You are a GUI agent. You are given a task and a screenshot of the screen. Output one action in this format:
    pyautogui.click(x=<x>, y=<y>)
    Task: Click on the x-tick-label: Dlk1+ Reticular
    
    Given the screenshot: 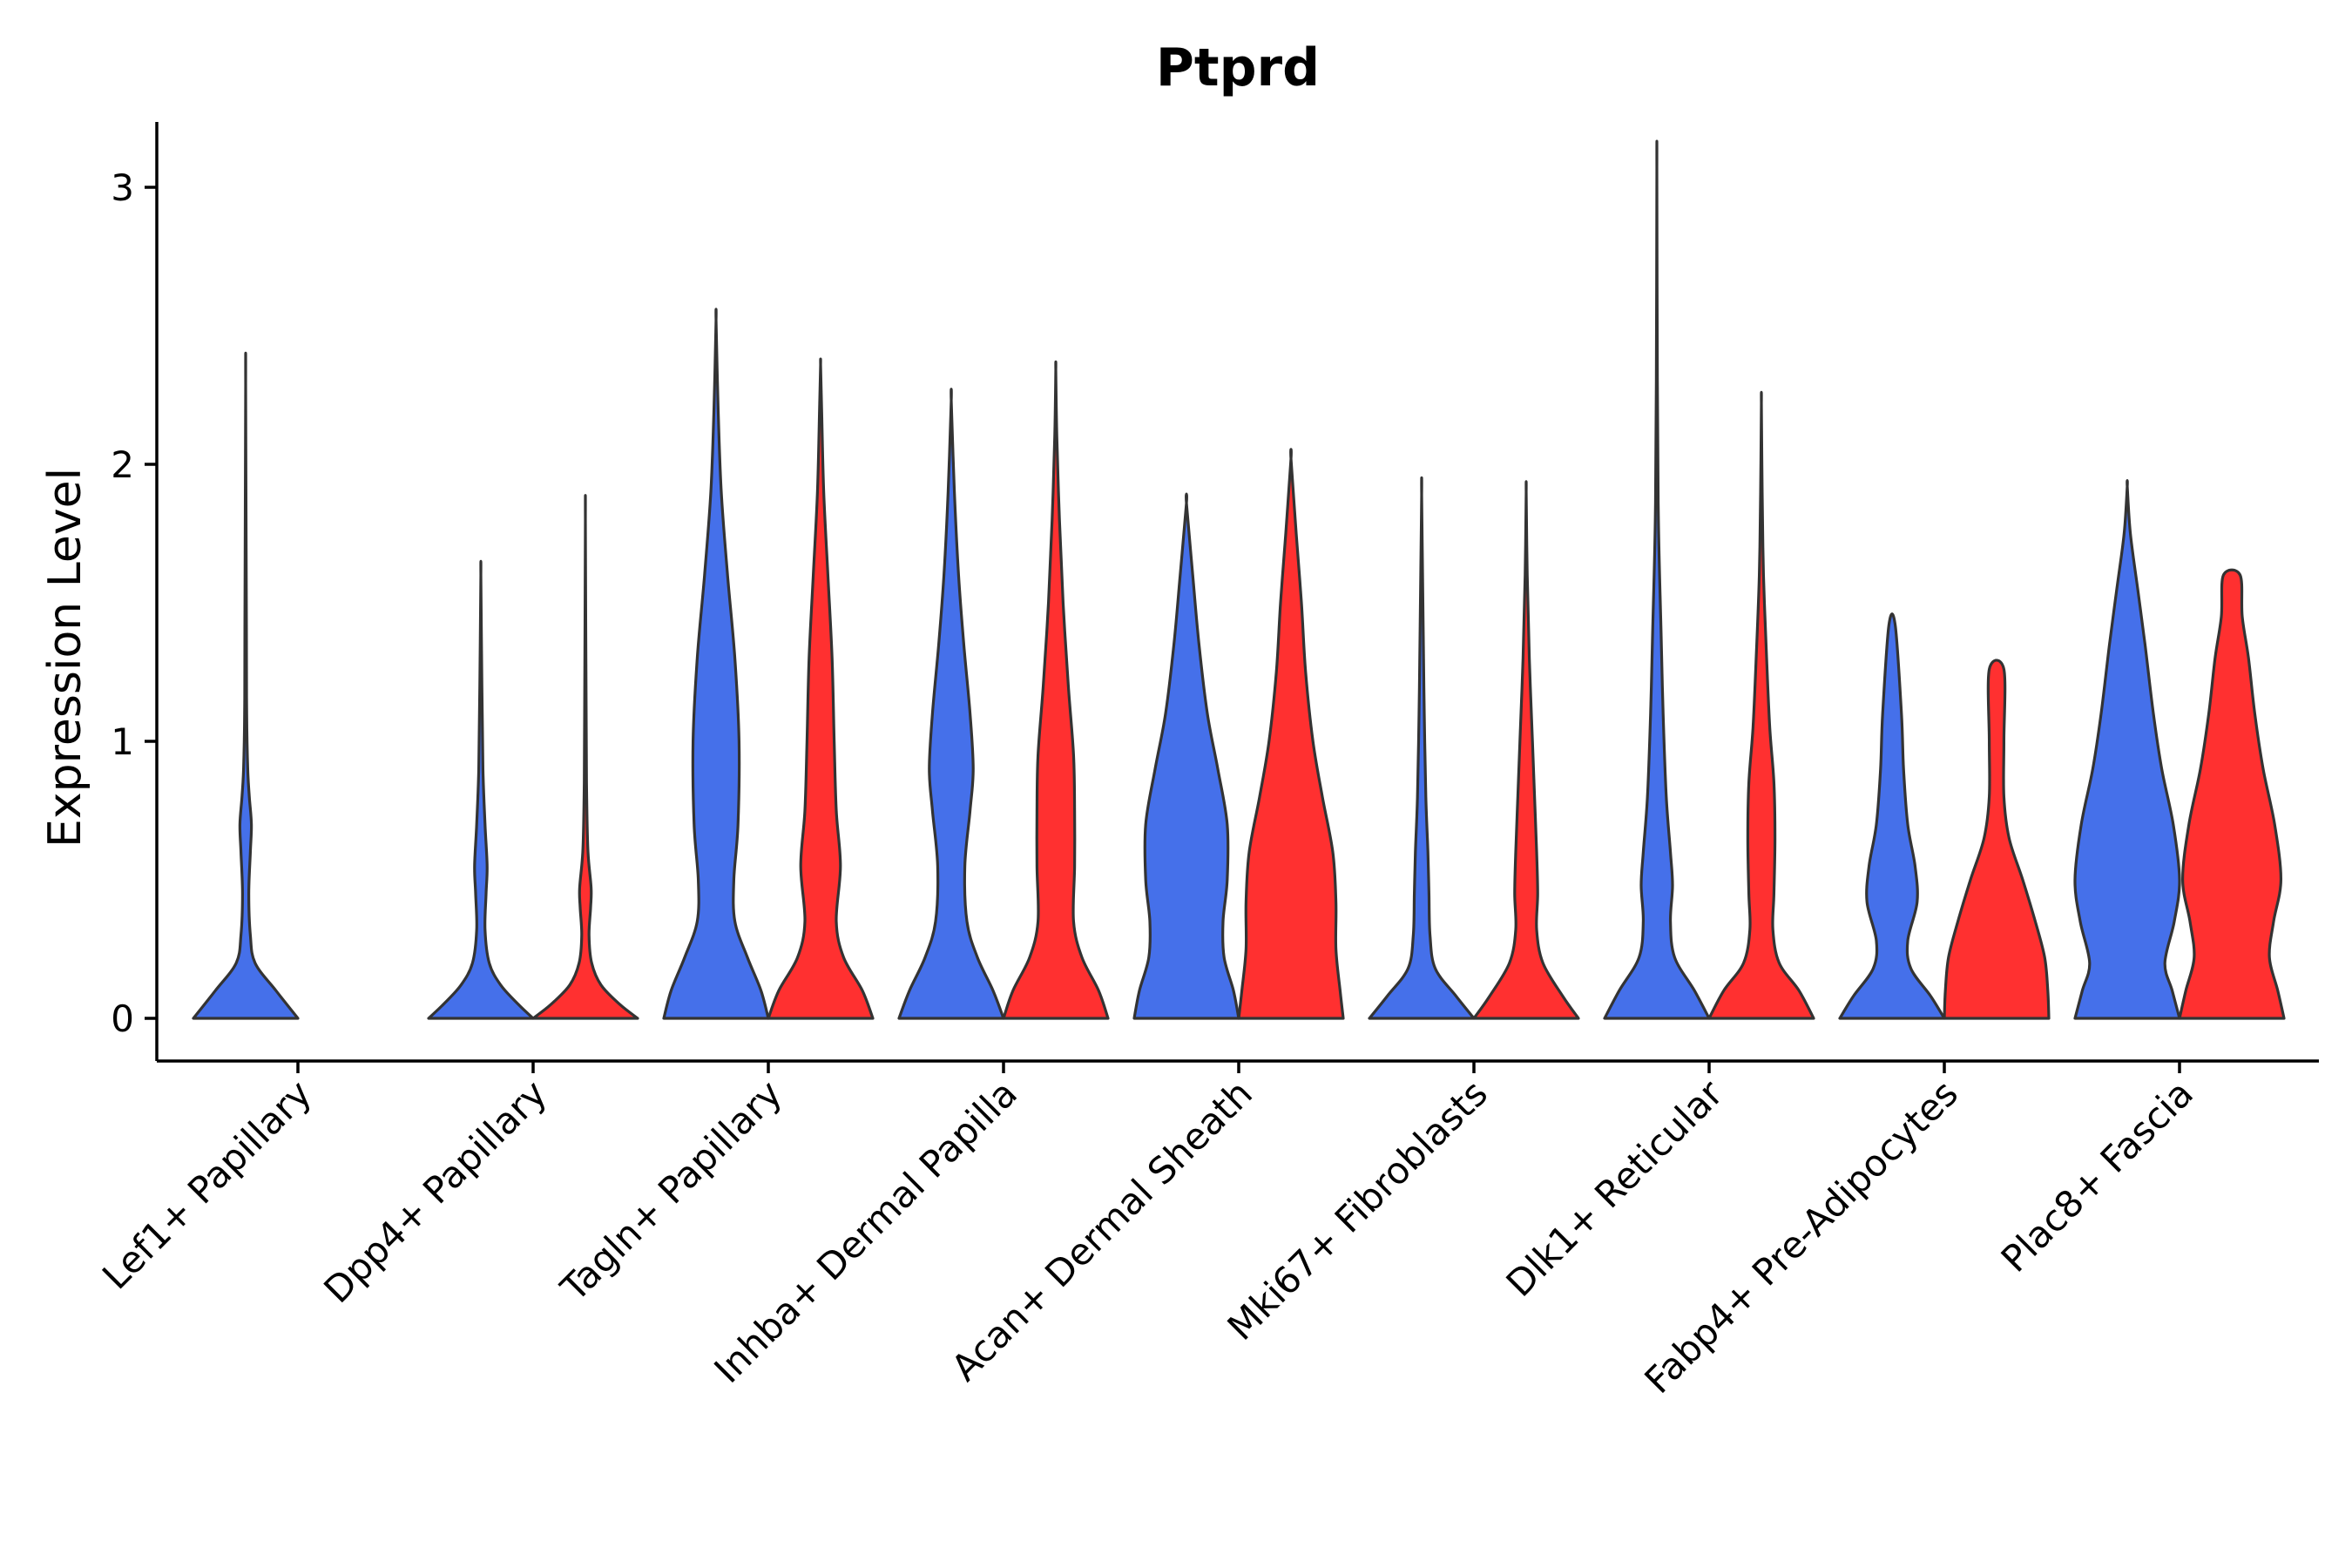 What is the action you would take?
    pyautogui.click(x=1615, y=1188)
    